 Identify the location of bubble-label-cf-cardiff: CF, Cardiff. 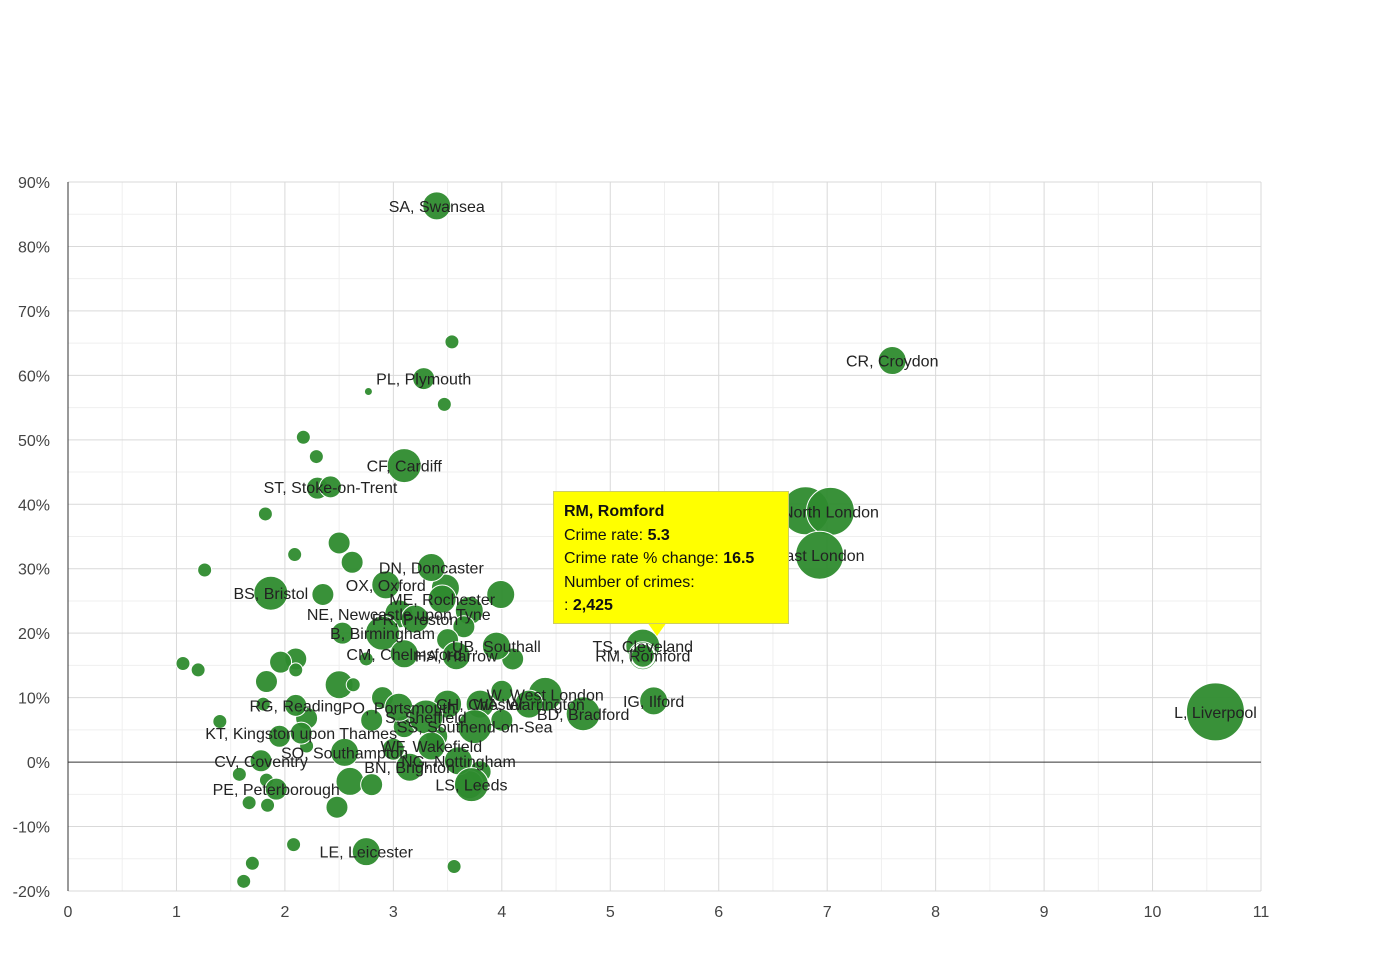
(405, 467).